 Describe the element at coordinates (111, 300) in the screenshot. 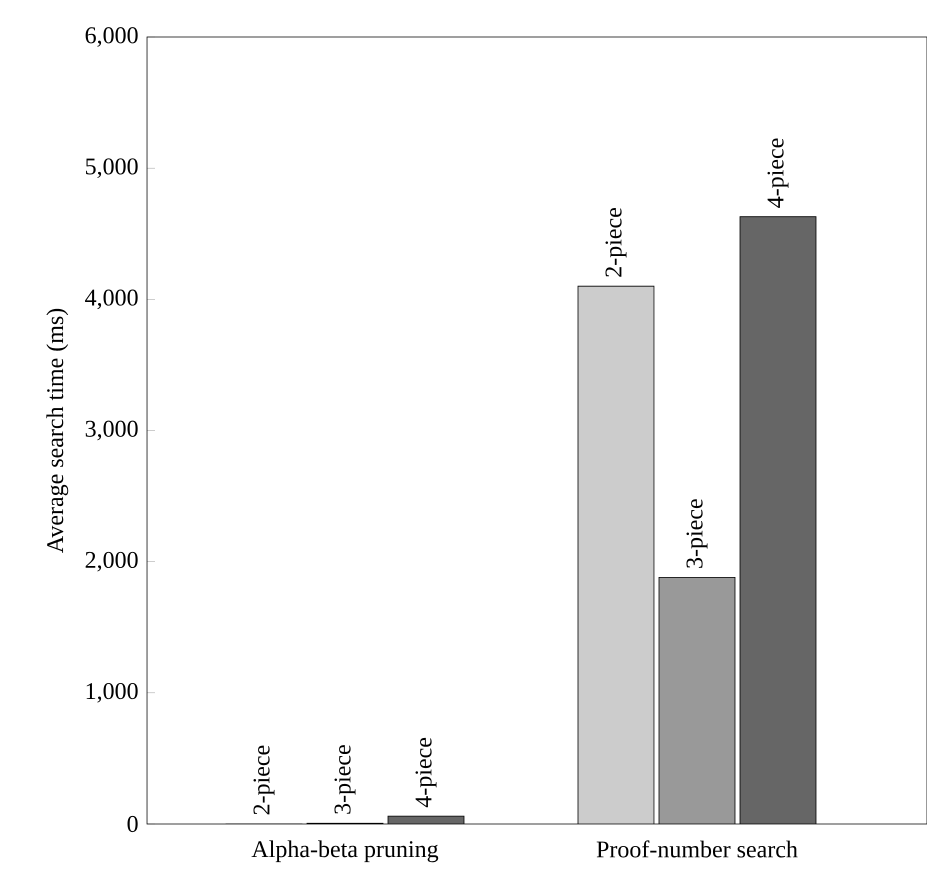

I see `y-tick-label: 4,000` at that location.